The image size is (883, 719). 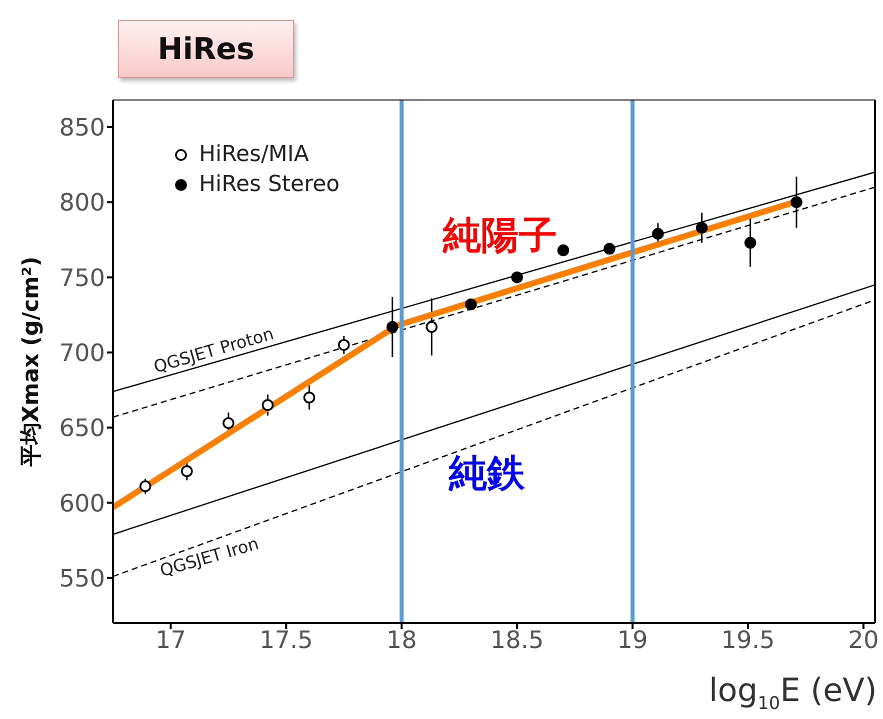 I want to click on y-axis-title: 平均Xmax (g/cm²), so click(x=31, y=362).